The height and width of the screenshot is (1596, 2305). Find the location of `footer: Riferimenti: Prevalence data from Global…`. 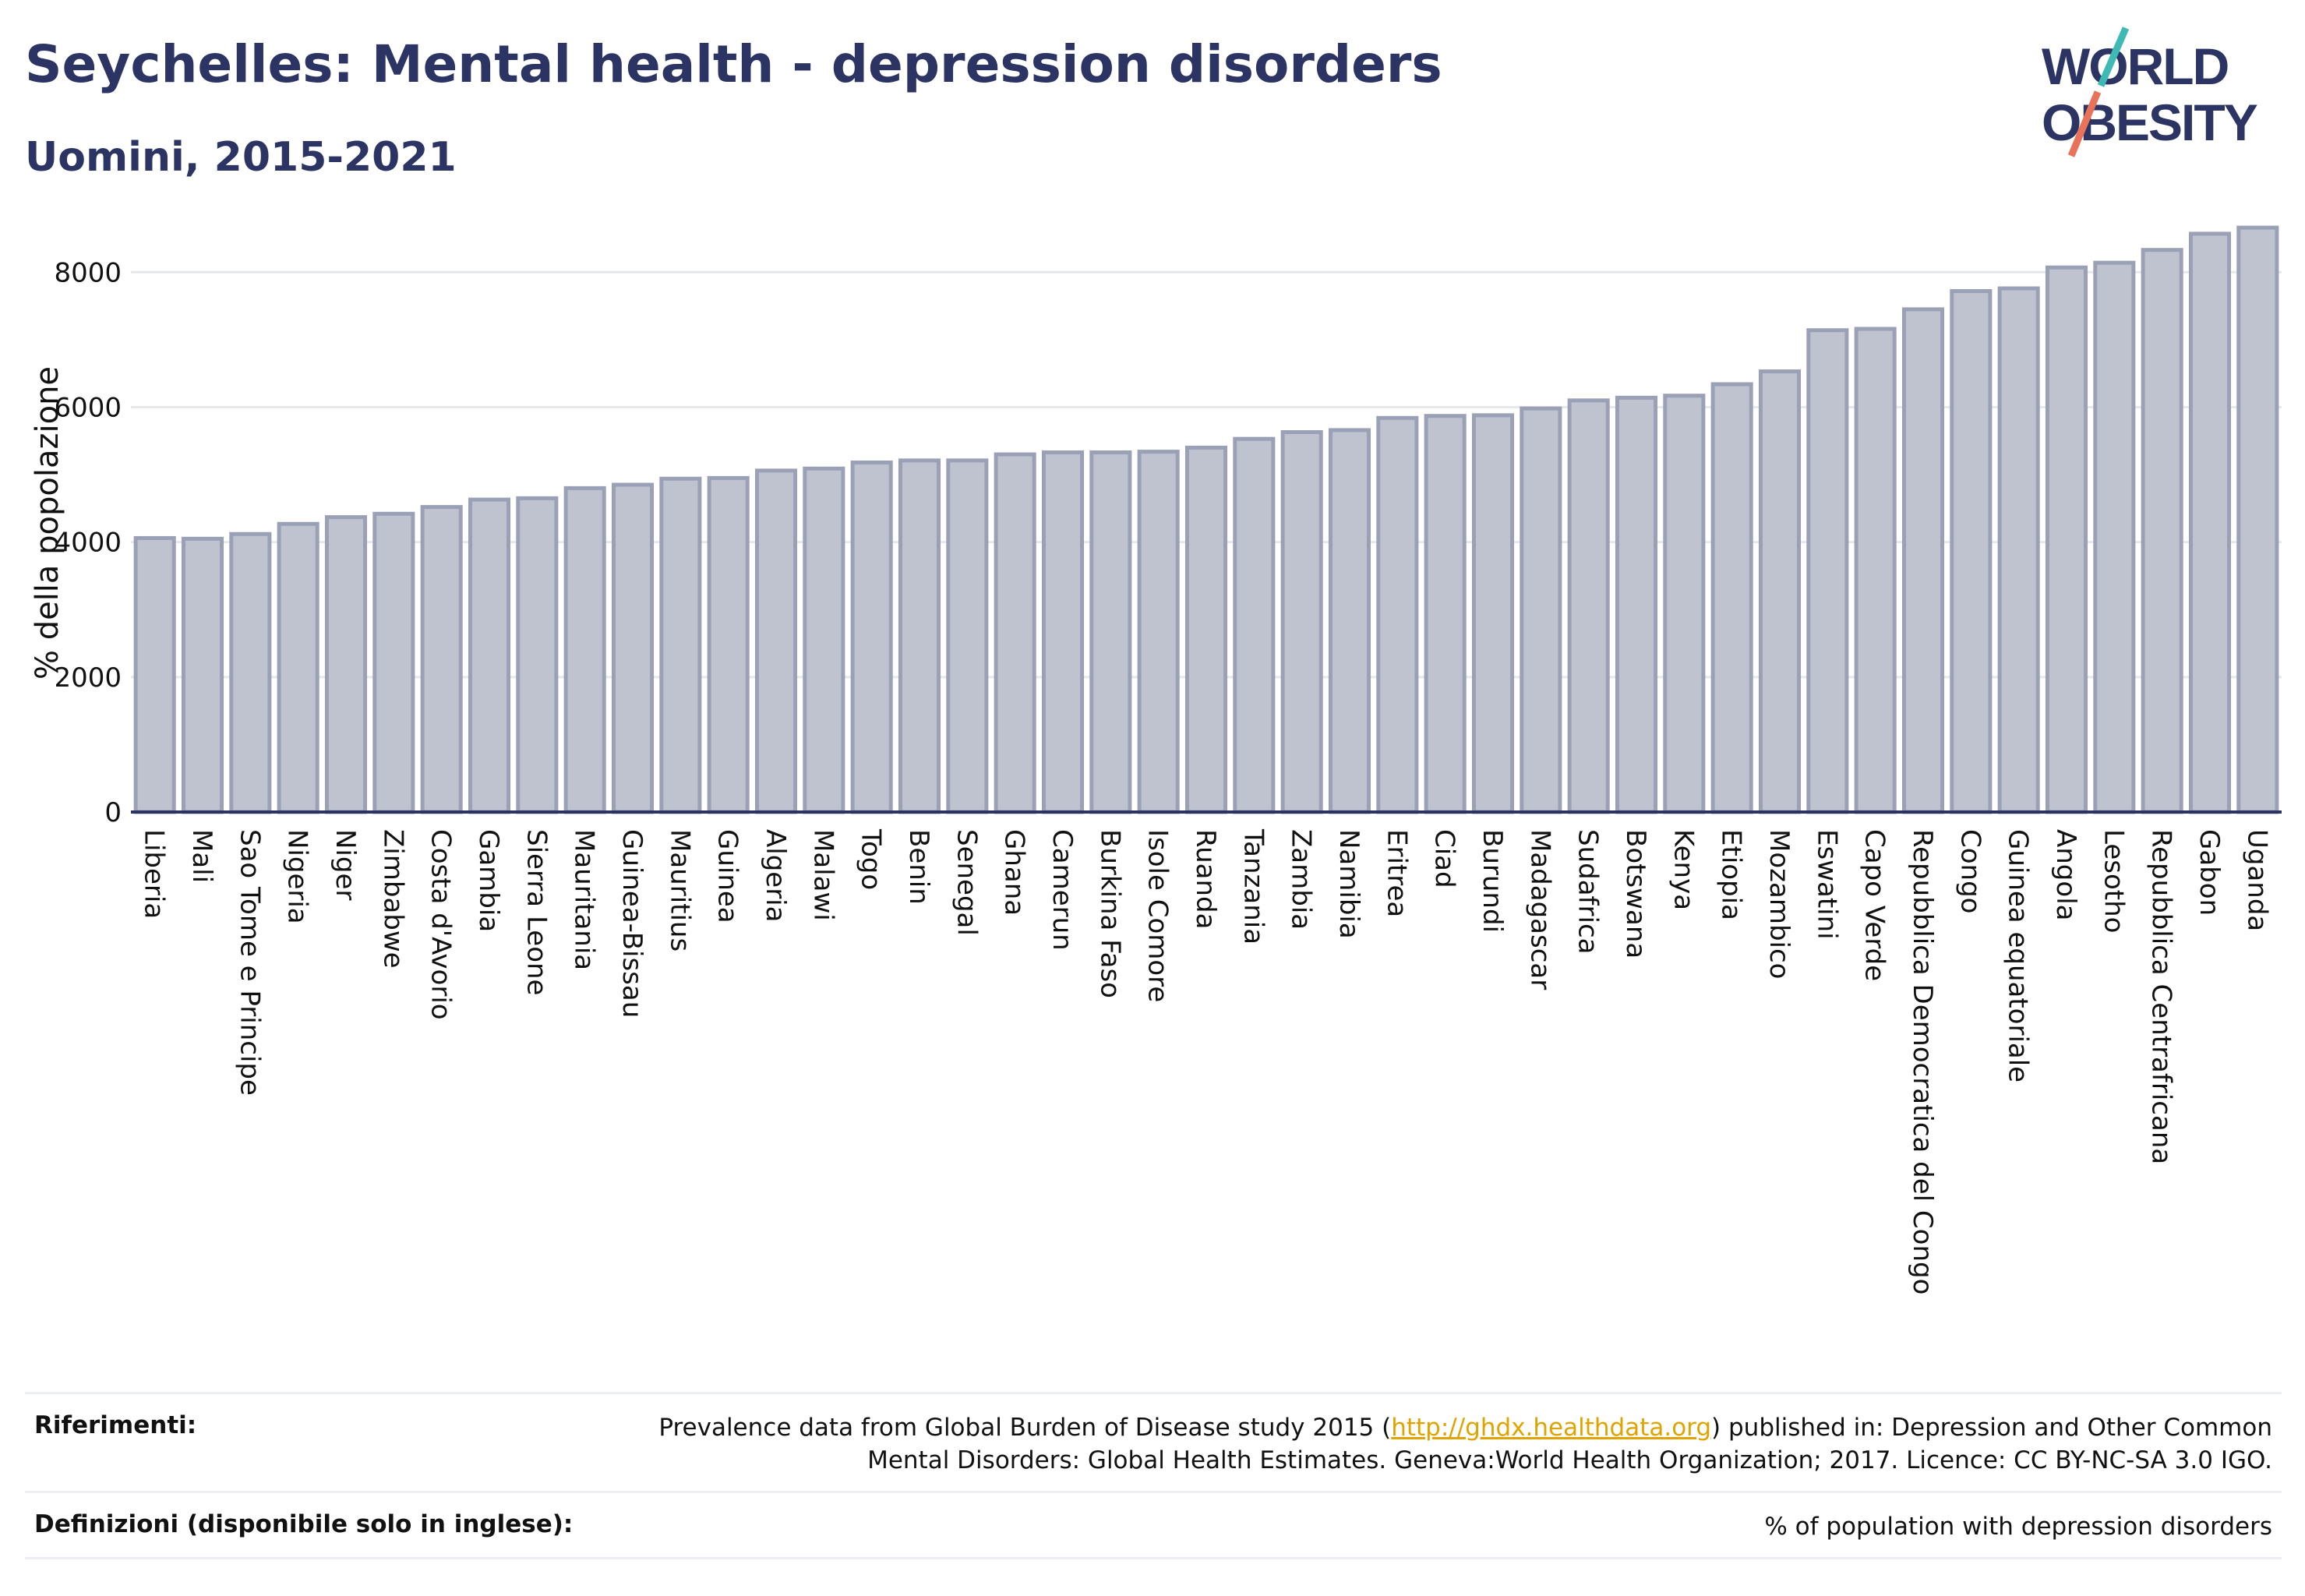

footer: Riferimenti: Prevalence data from Global… is located at coordinates (1153, 1475).